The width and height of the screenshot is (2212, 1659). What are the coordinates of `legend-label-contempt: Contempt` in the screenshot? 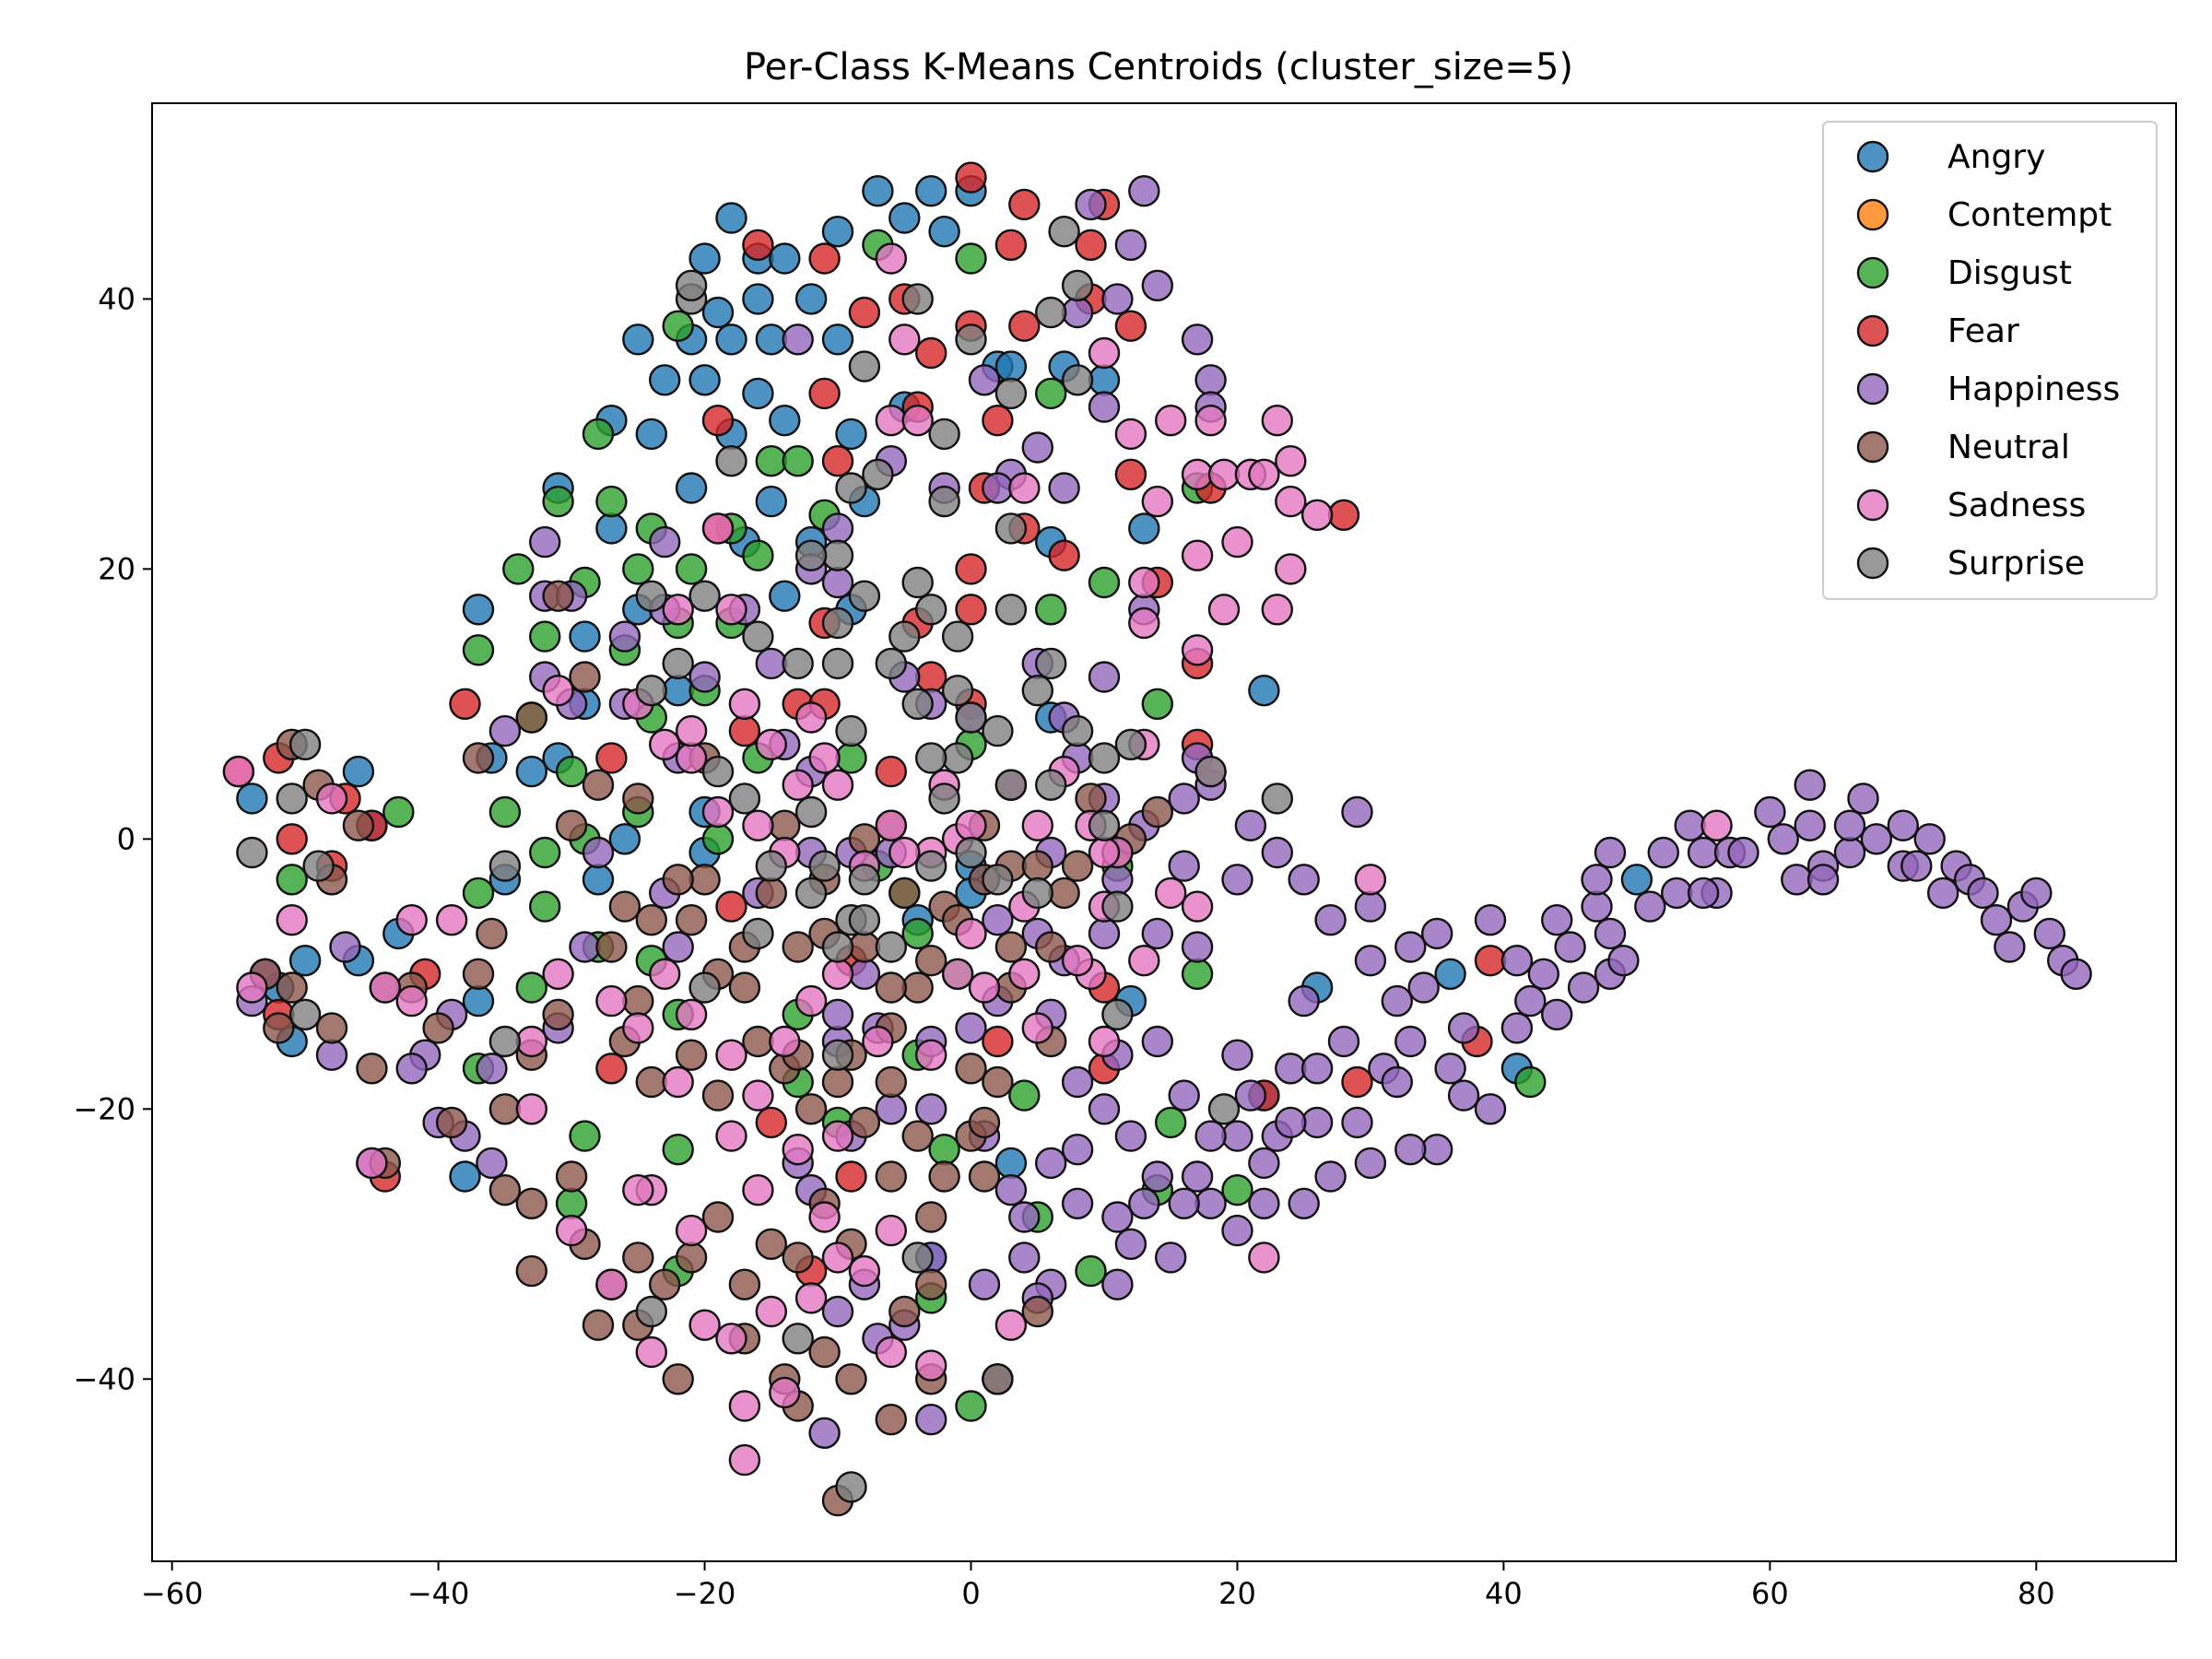 It's located at (2029, 215).